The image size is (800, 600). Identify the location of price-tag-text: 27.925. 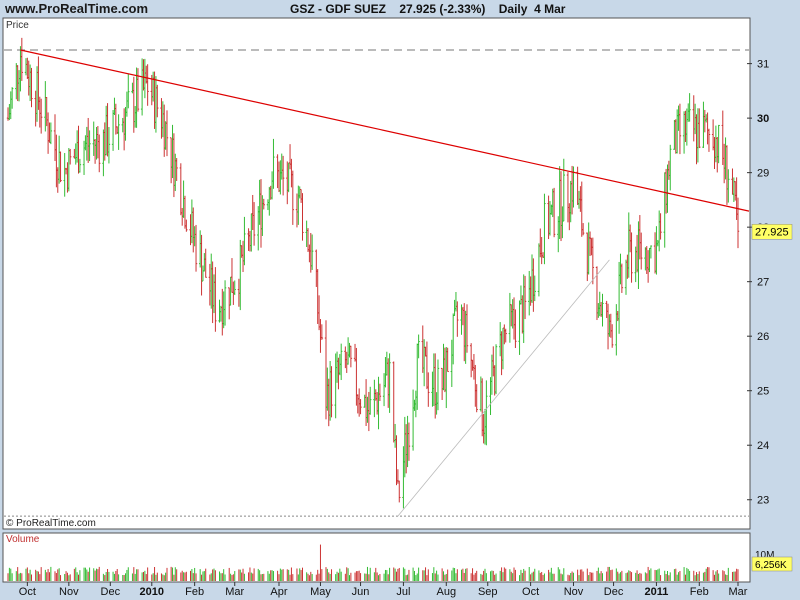
(772, 232).